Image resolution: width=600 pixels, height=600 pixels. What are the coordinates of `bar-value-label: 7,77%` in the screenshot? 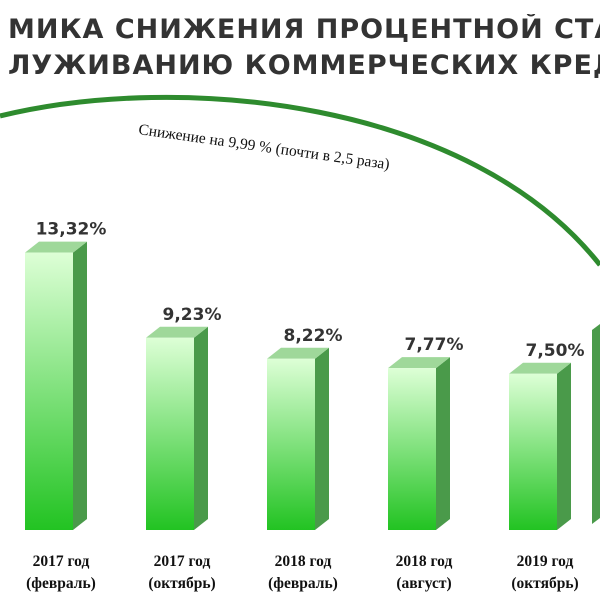 It's located at (434, 345).